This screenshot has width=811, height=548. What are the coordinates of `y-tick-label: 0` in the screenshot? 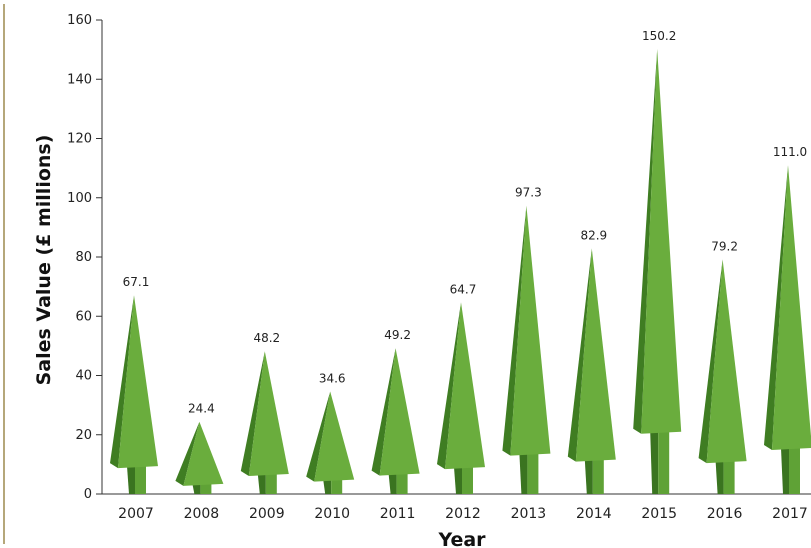 It's located at (88, 494).